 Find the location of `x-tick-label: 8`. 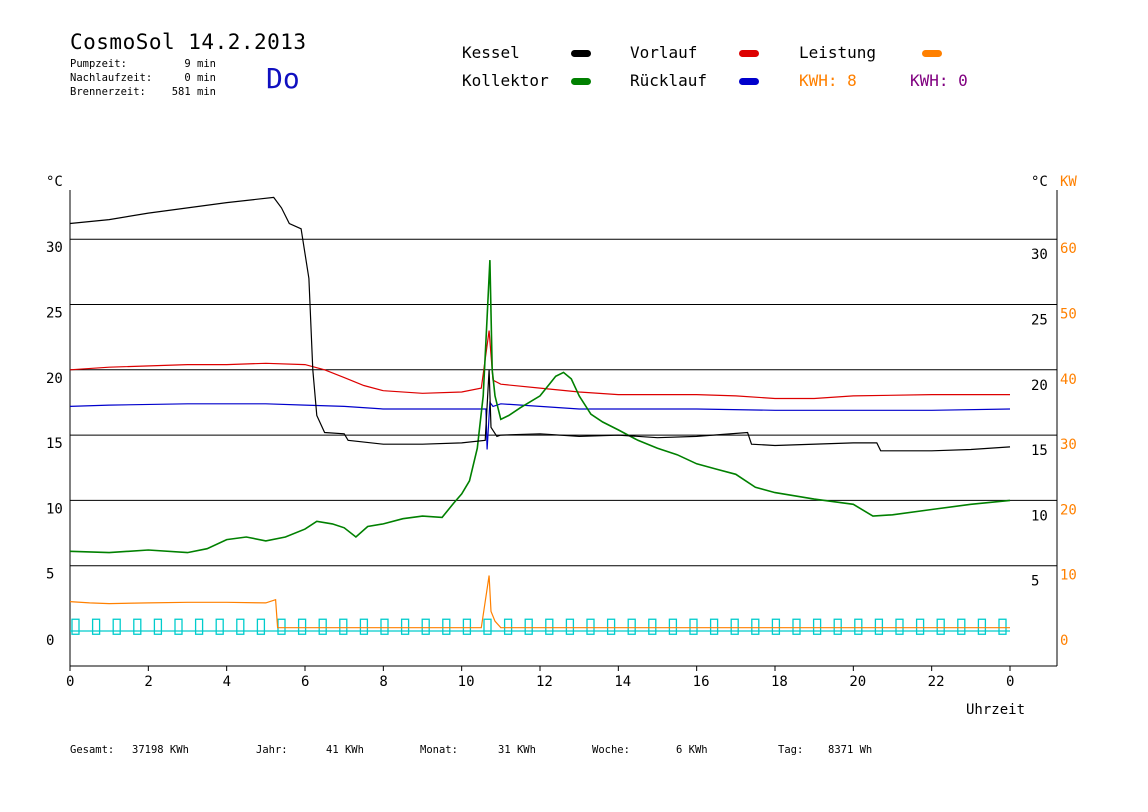

x-tick-label: 8 is located at coordinates (383, 682).